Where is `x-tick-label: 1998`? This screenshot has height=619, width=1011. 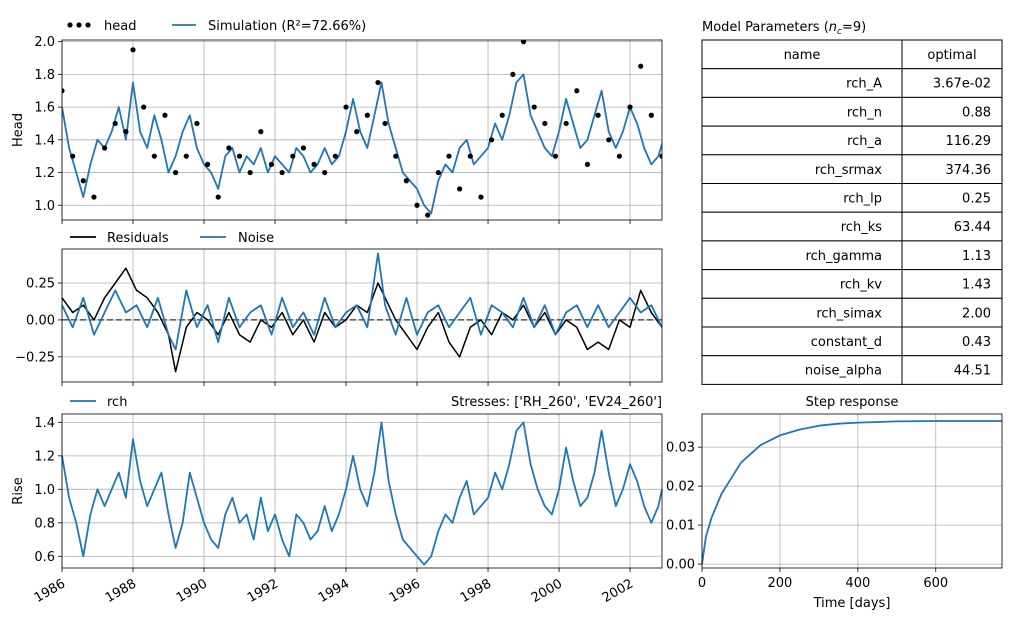 x-tick-label: 1998 is located at coordinates (476, 591).